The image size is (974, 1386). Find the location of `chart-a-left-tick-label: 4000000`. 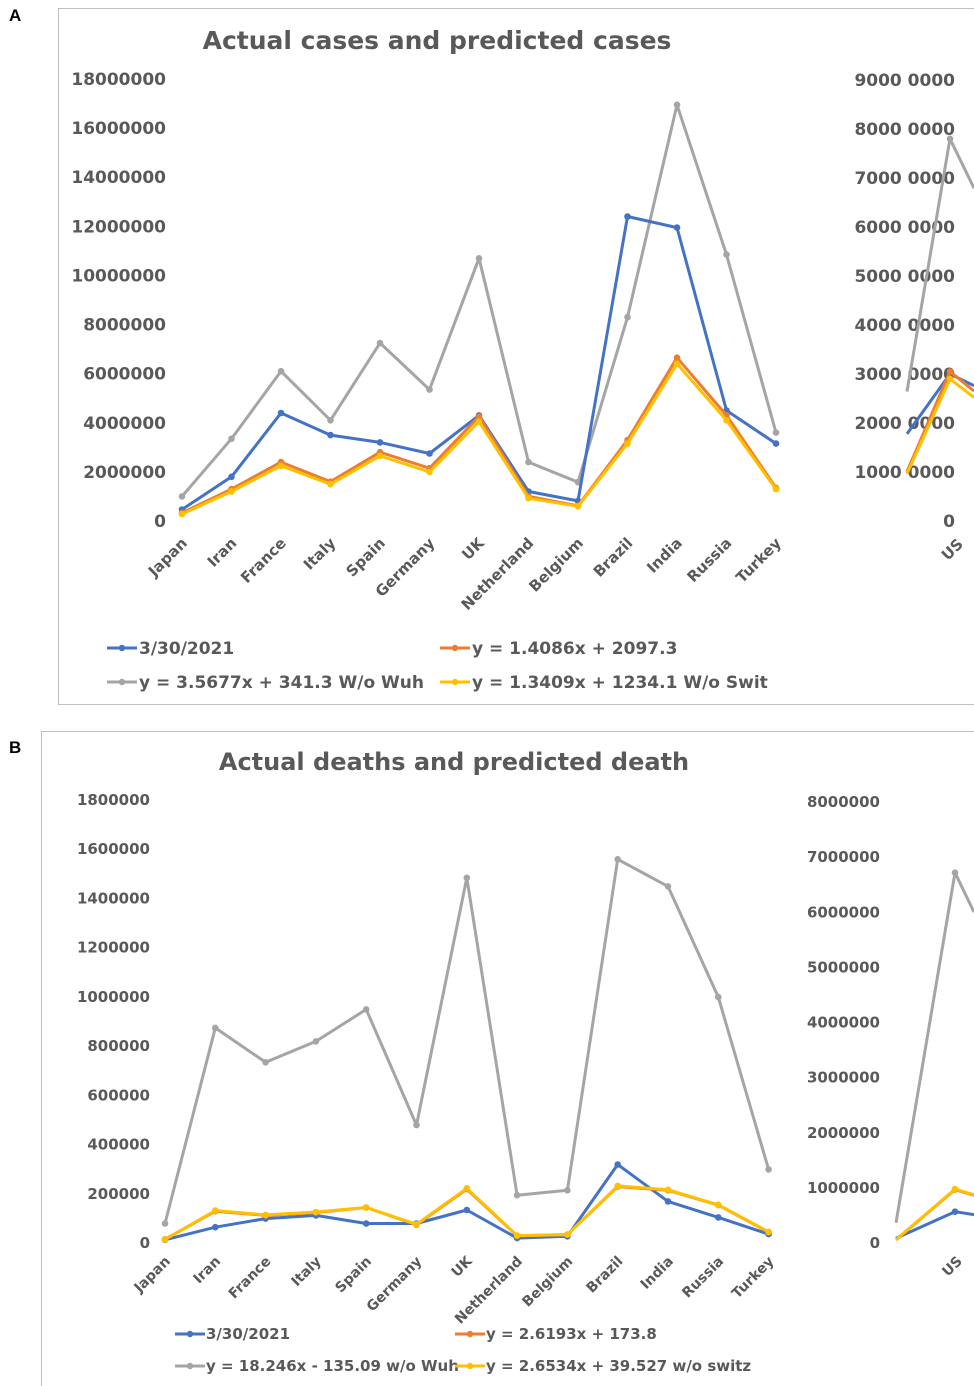

chart-a-left-tick-label: 4000000 is located at coordinates (124, 424).